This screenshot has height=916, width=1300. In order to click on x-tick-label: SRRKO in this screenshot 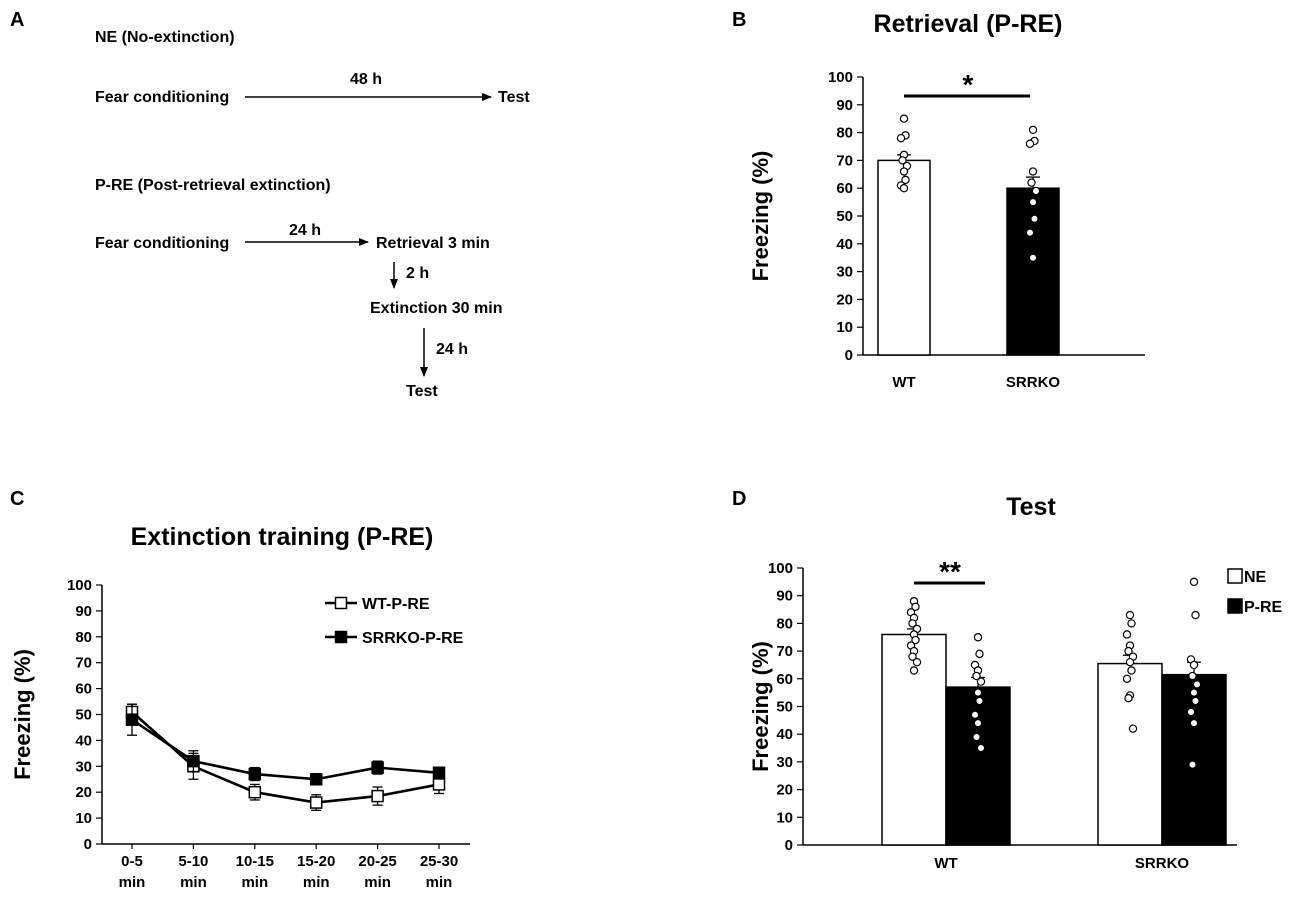, I will do `click(1033, 382)`.